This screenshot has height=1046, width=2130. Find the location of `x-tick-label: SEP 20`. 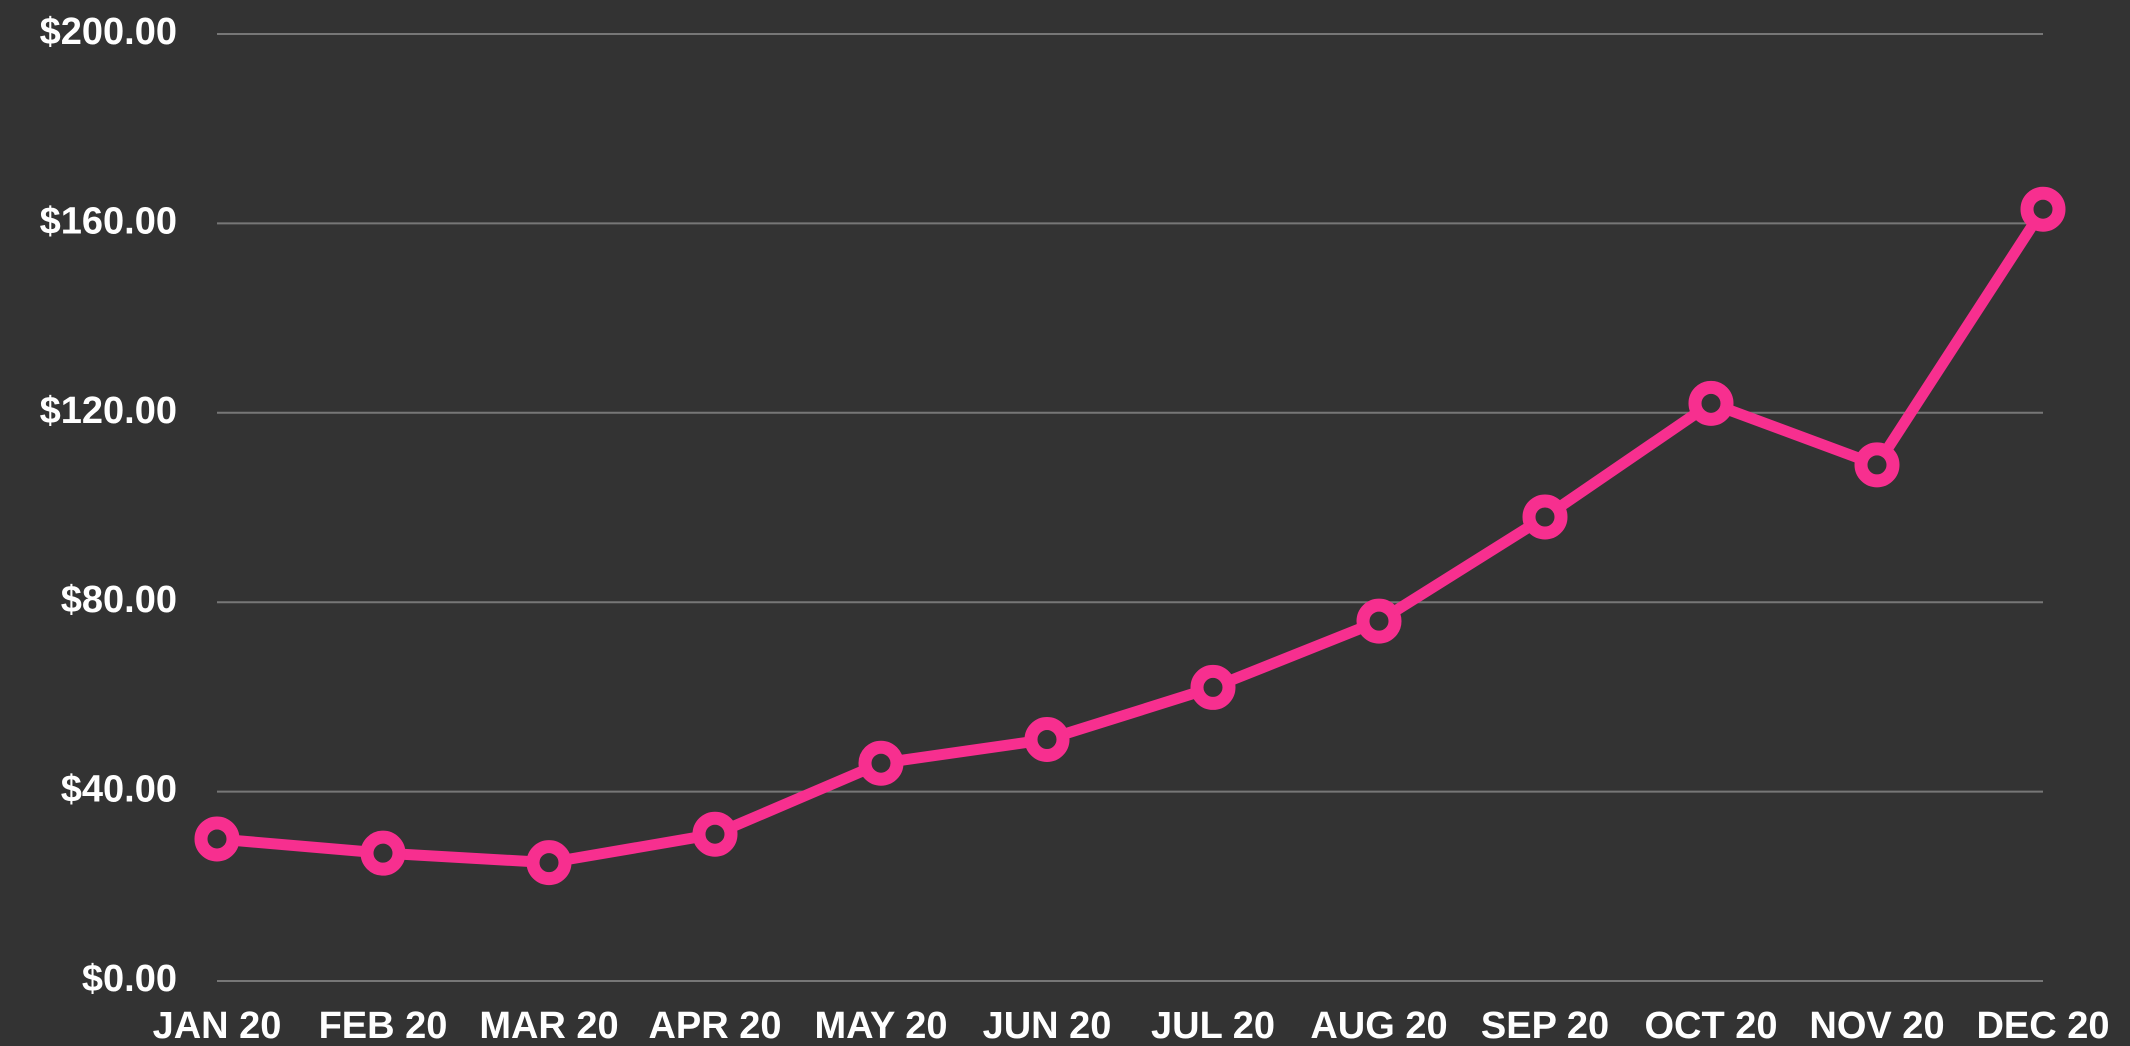

x-tick-label: SEP 20 is located at coordinates (1545, 1025).